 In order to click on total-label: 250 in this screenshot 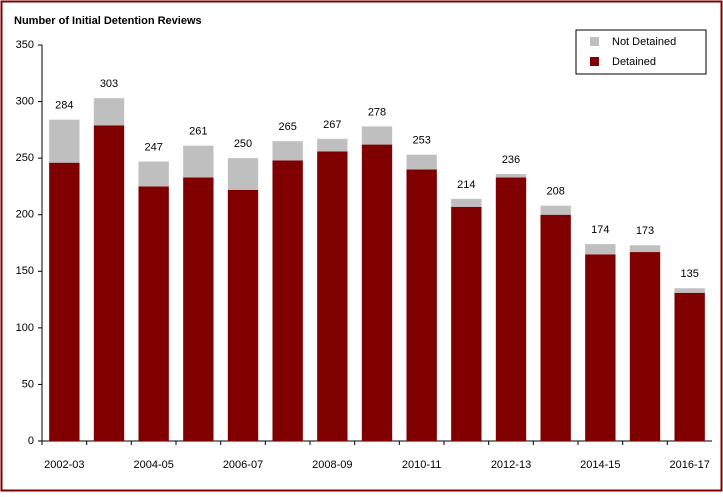, I will do `click(243, 144)`.